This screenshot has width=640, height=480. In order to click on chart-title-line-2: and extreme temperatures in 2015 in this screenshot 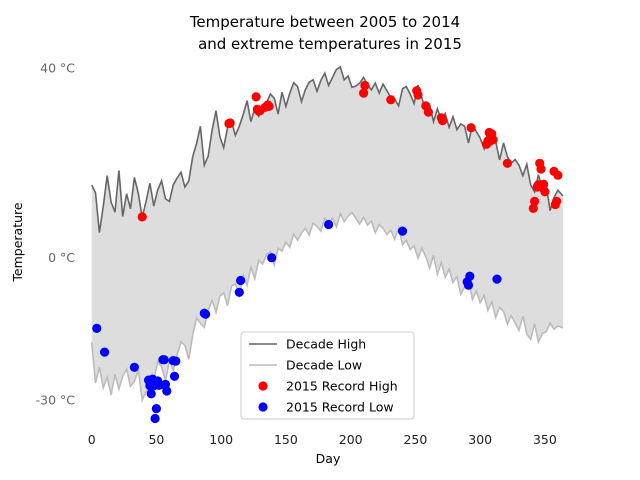, I will do `click(330, 44)`.